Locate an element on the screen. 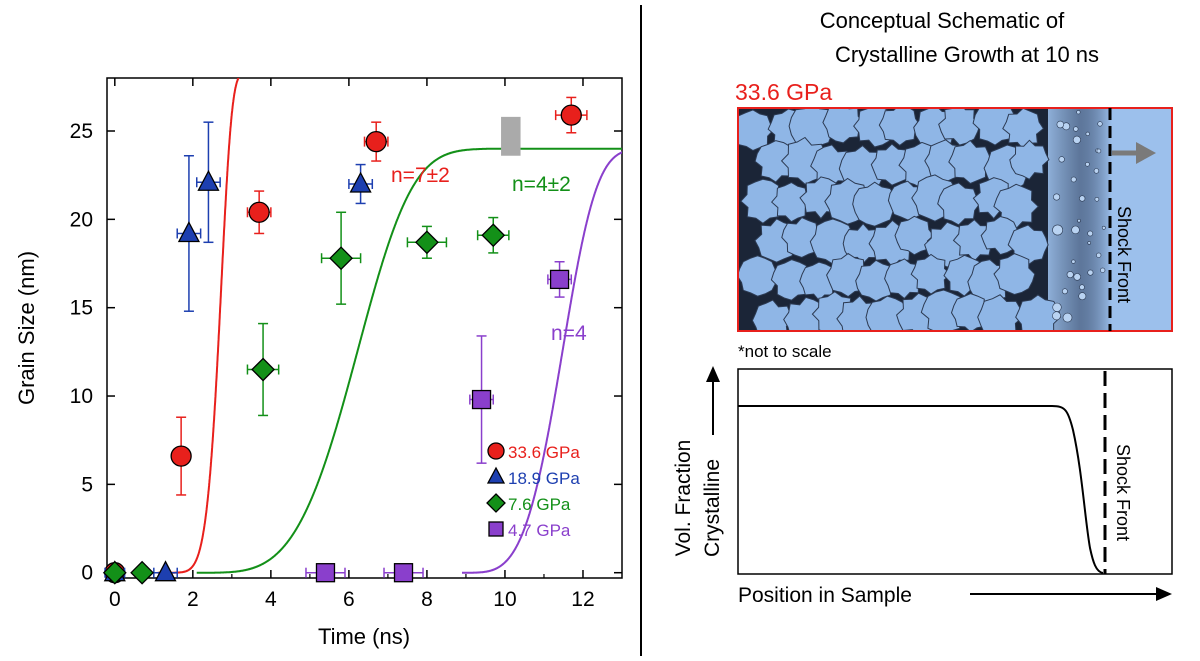  x-axis-arrow is located at coordinates (1071, 594).